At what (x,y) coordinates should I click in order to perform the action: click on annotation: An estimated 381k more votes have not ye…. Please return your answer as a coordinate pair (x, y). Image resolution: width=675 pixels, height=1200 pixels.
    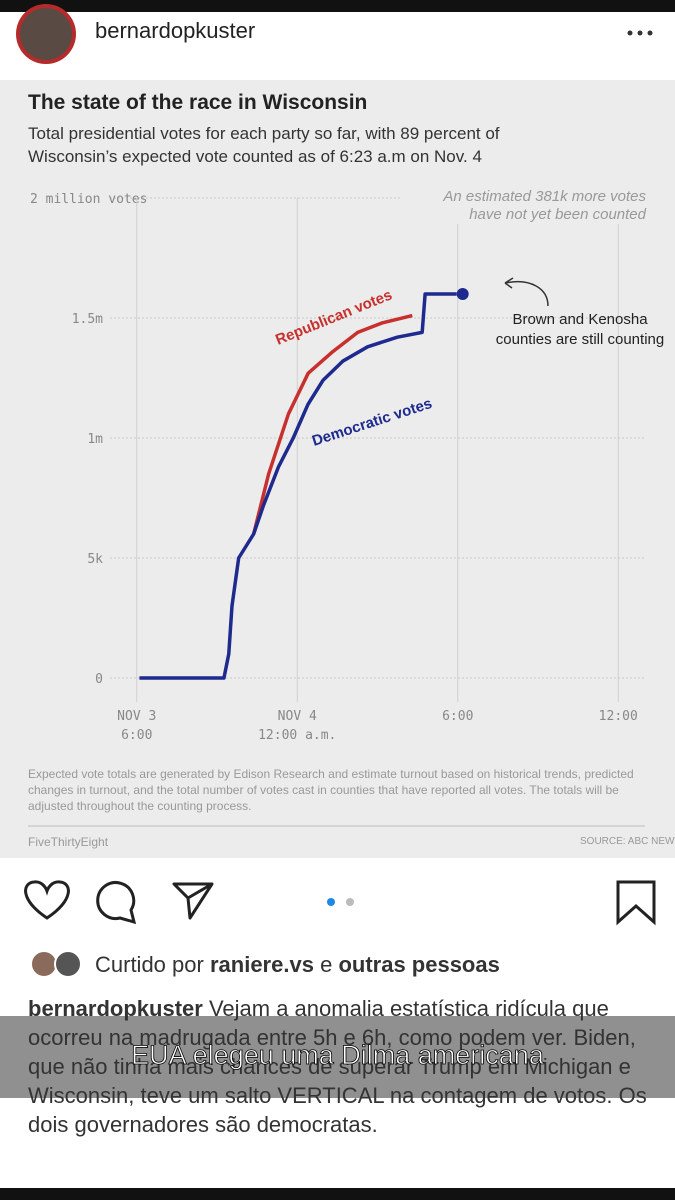
    Looking at the image, I should click on (523, 206).